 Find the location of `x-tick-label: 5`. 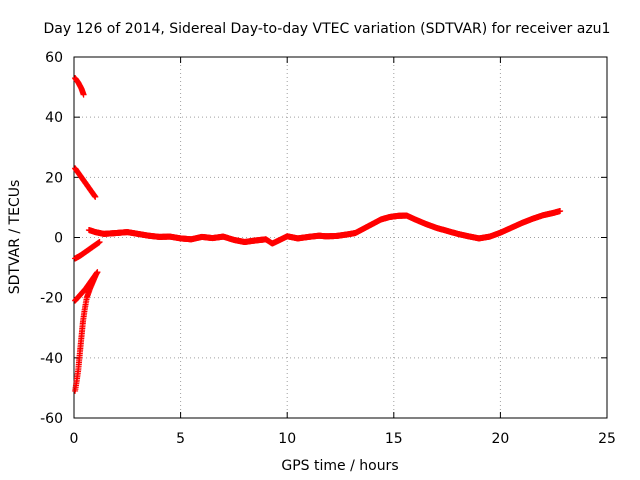

x-tick-label: 5 is located at coordinates (180, 439).